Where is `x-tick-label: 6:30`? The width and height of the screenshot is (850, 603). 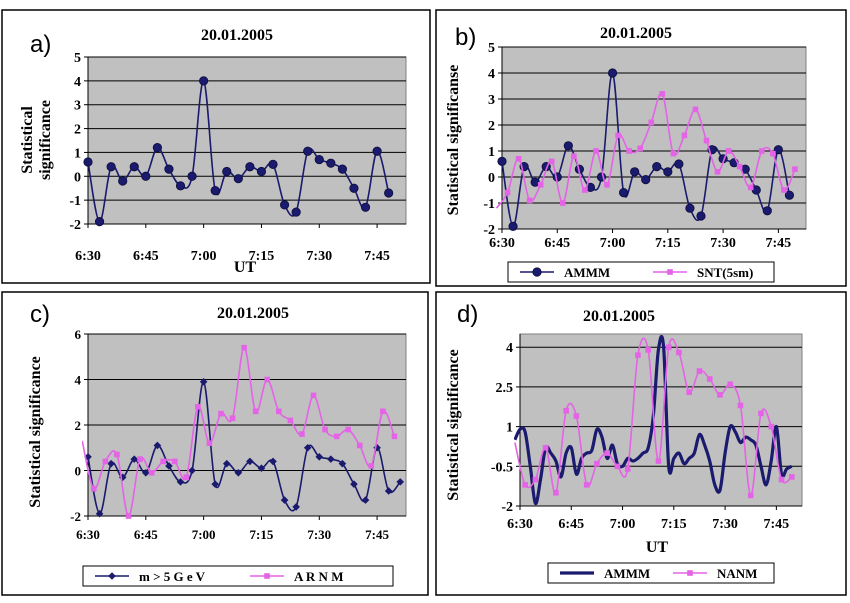 x-tick-label: 6:30 is located at coordinates (502, 243).